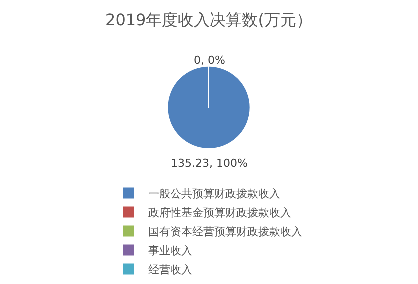  Describe the element at coordinates (209, 20) in the screenshot. I see `chart-title: 2019年度收入决算数(万元）` at that location.